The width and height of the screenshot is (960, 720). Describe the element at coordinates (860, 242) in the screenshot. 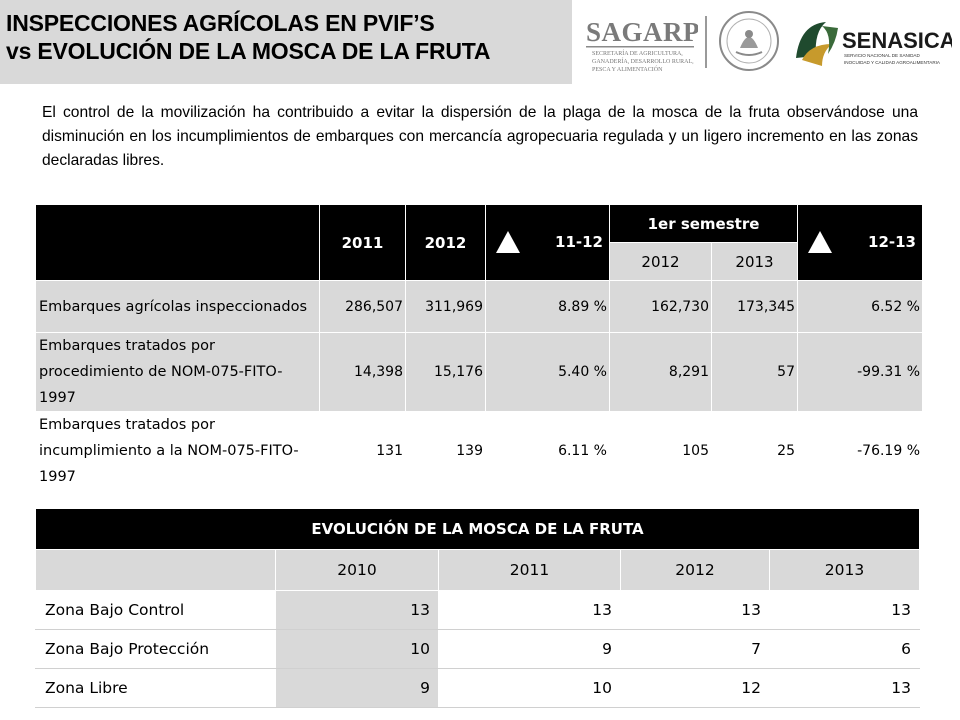

I see `header-change-12-13: 12-13` at that location.